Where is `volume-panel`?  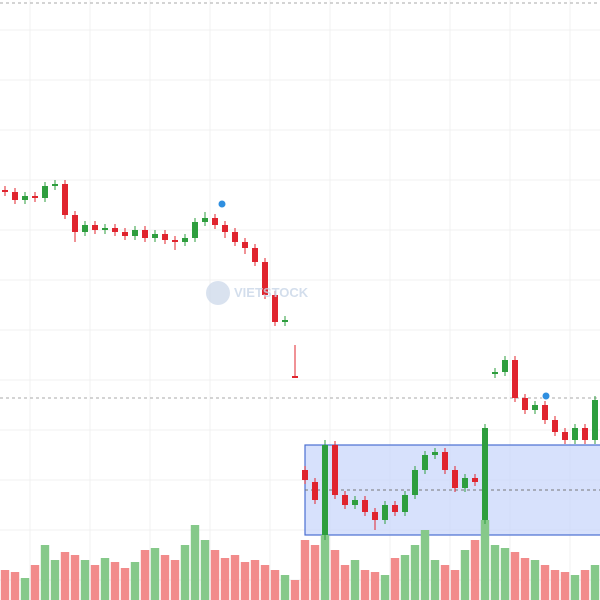 volume-panel is located at coordinates (300, 560).